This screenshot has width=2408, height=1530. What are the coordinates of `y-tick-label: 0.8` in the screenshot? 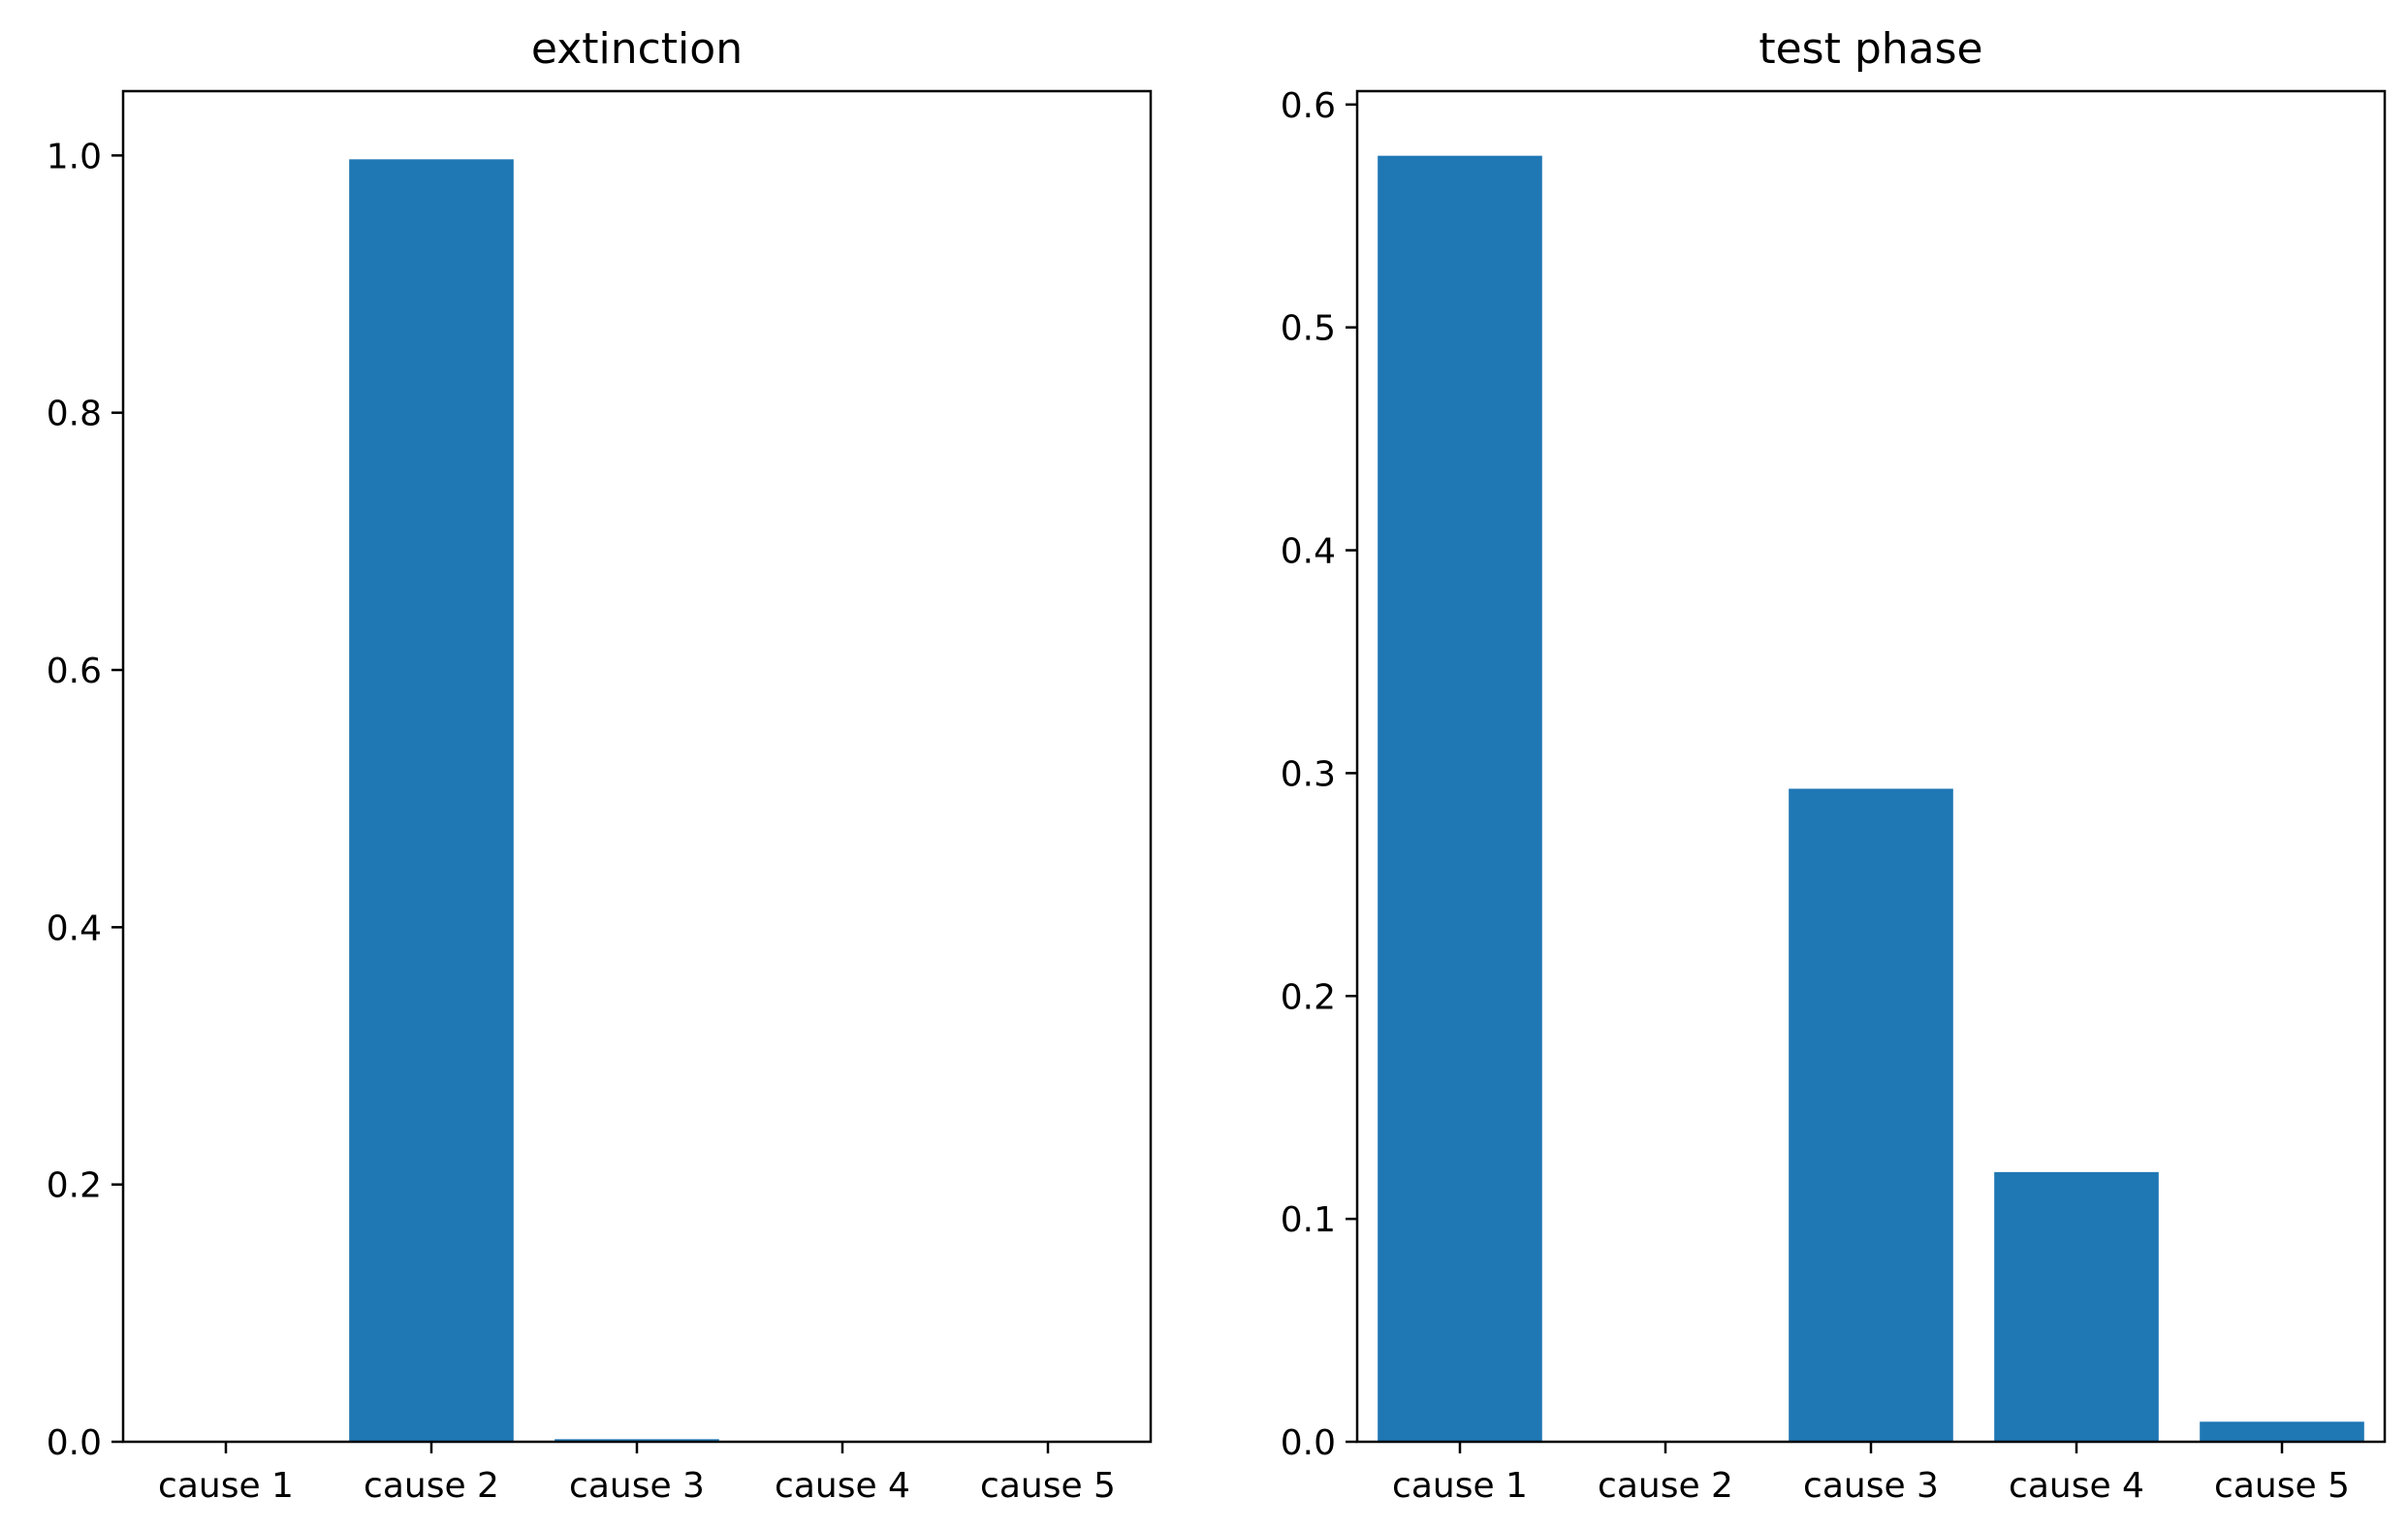 It's located at (74, 415).